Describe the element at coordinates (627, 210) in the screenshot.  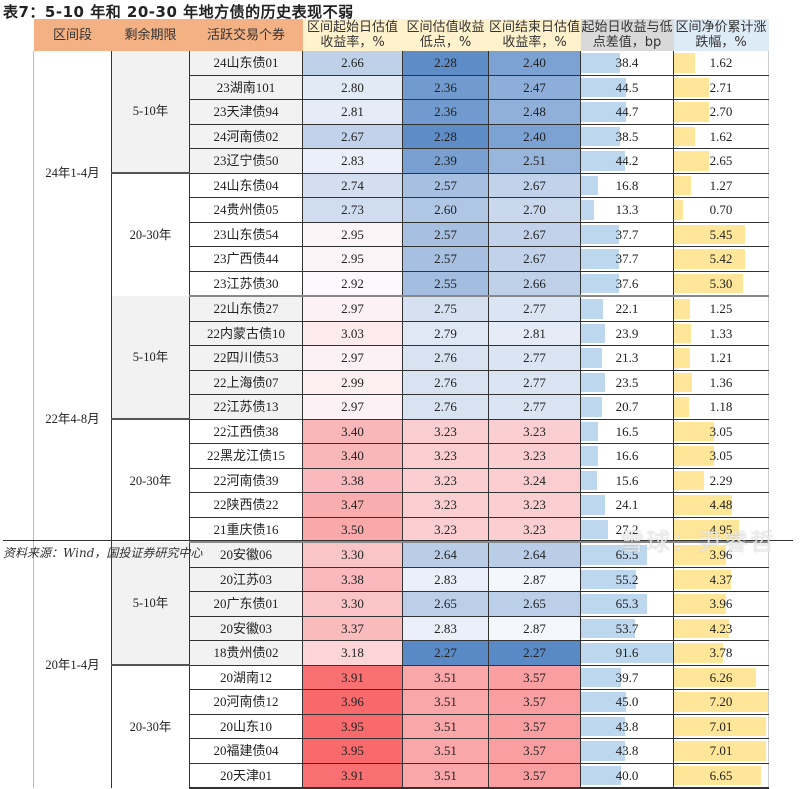
I see `spread-bp: 13.3` at that location.